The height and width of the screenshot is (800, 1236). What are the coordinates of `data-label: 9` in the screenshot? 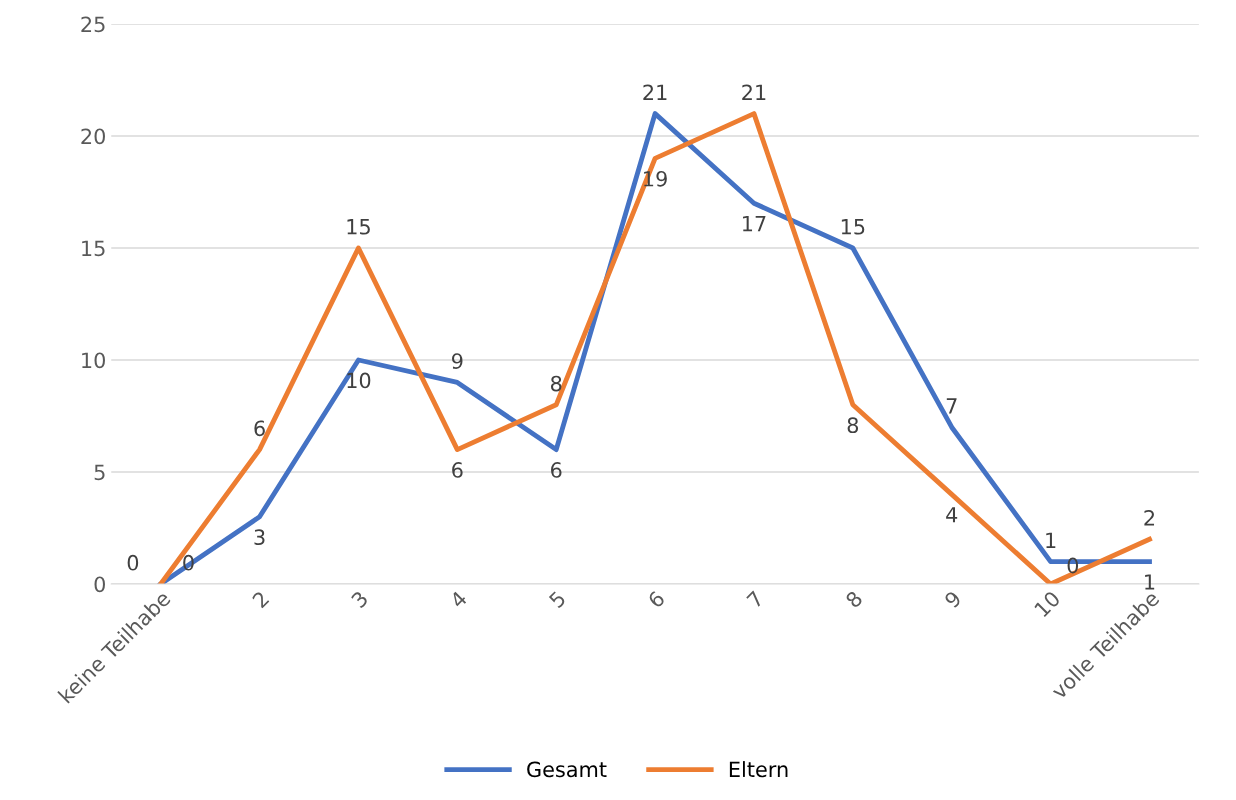 It's located at (457, 361).